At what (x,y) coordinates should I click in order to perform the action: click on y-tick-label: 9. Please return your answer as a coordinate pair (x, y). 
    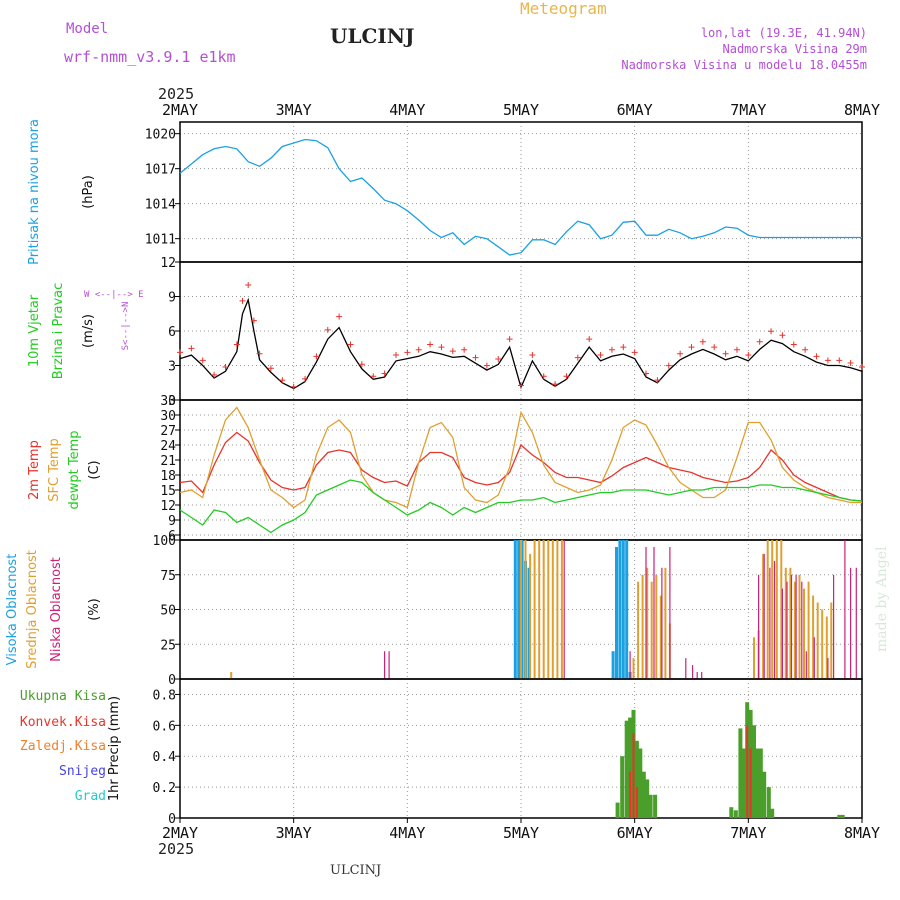
    Looking at the image, I should click on (172, 298).